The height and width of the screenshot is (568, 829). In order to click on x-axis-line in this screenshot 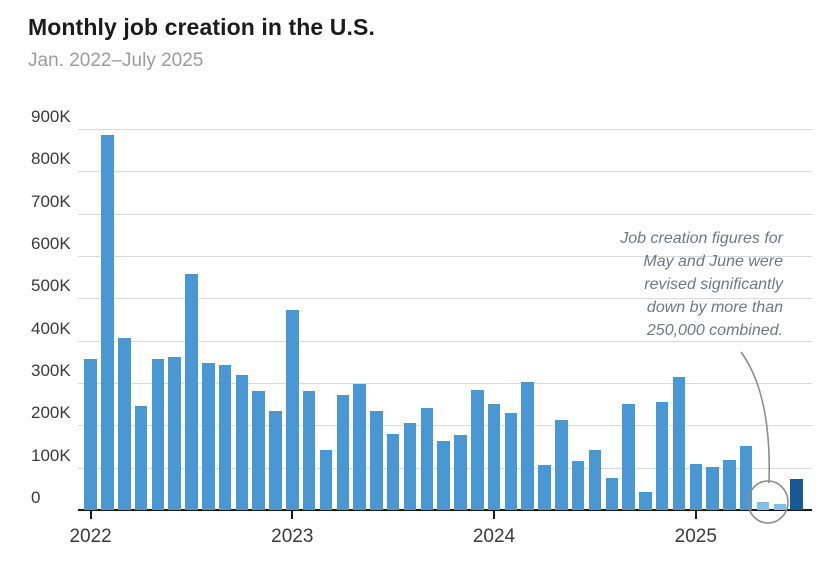, I will do `click(445, 510)`.